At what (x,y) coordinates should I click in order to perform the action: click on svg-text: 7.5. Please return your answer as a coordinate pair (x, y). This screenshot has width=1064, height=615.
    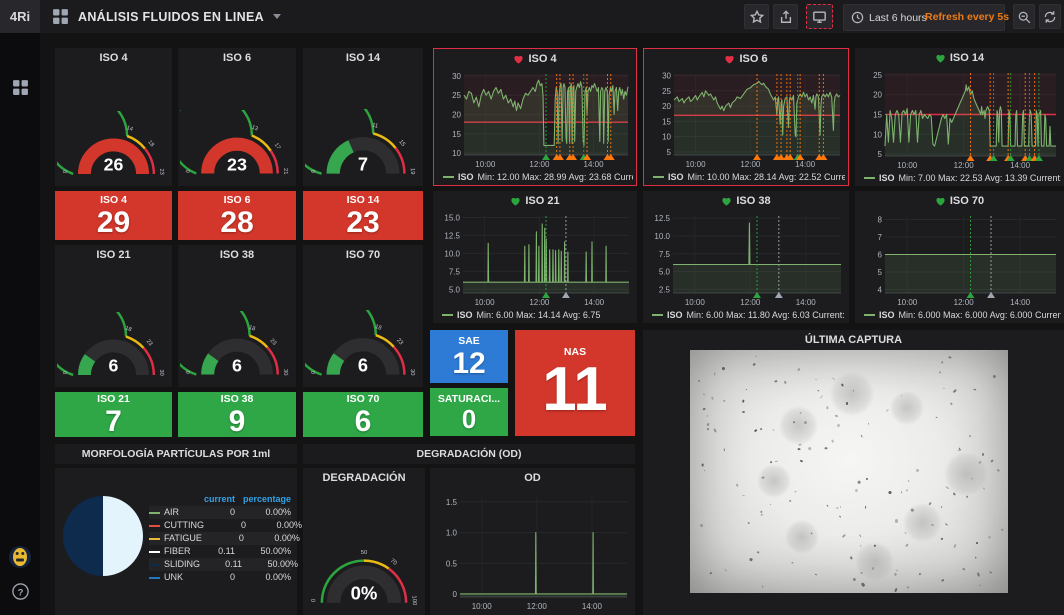
    Looking at the image, I should click on (455, 271).